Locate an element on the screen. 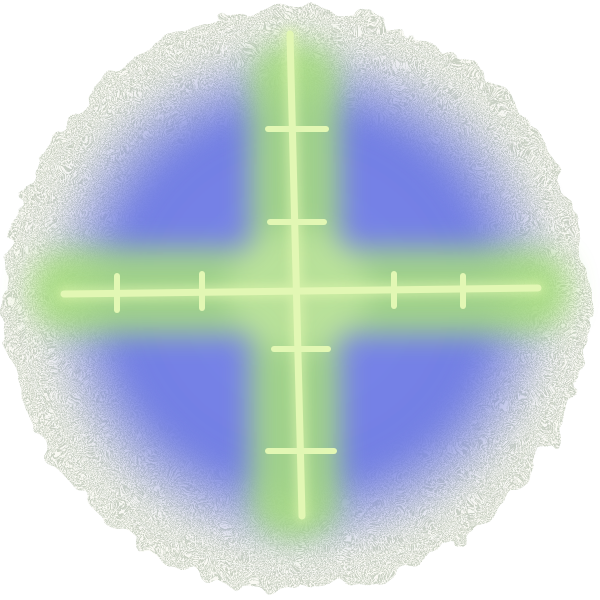 The height and width of the screenshot is (600, 600). vertical-hairline is located at coordinates (296, 275).